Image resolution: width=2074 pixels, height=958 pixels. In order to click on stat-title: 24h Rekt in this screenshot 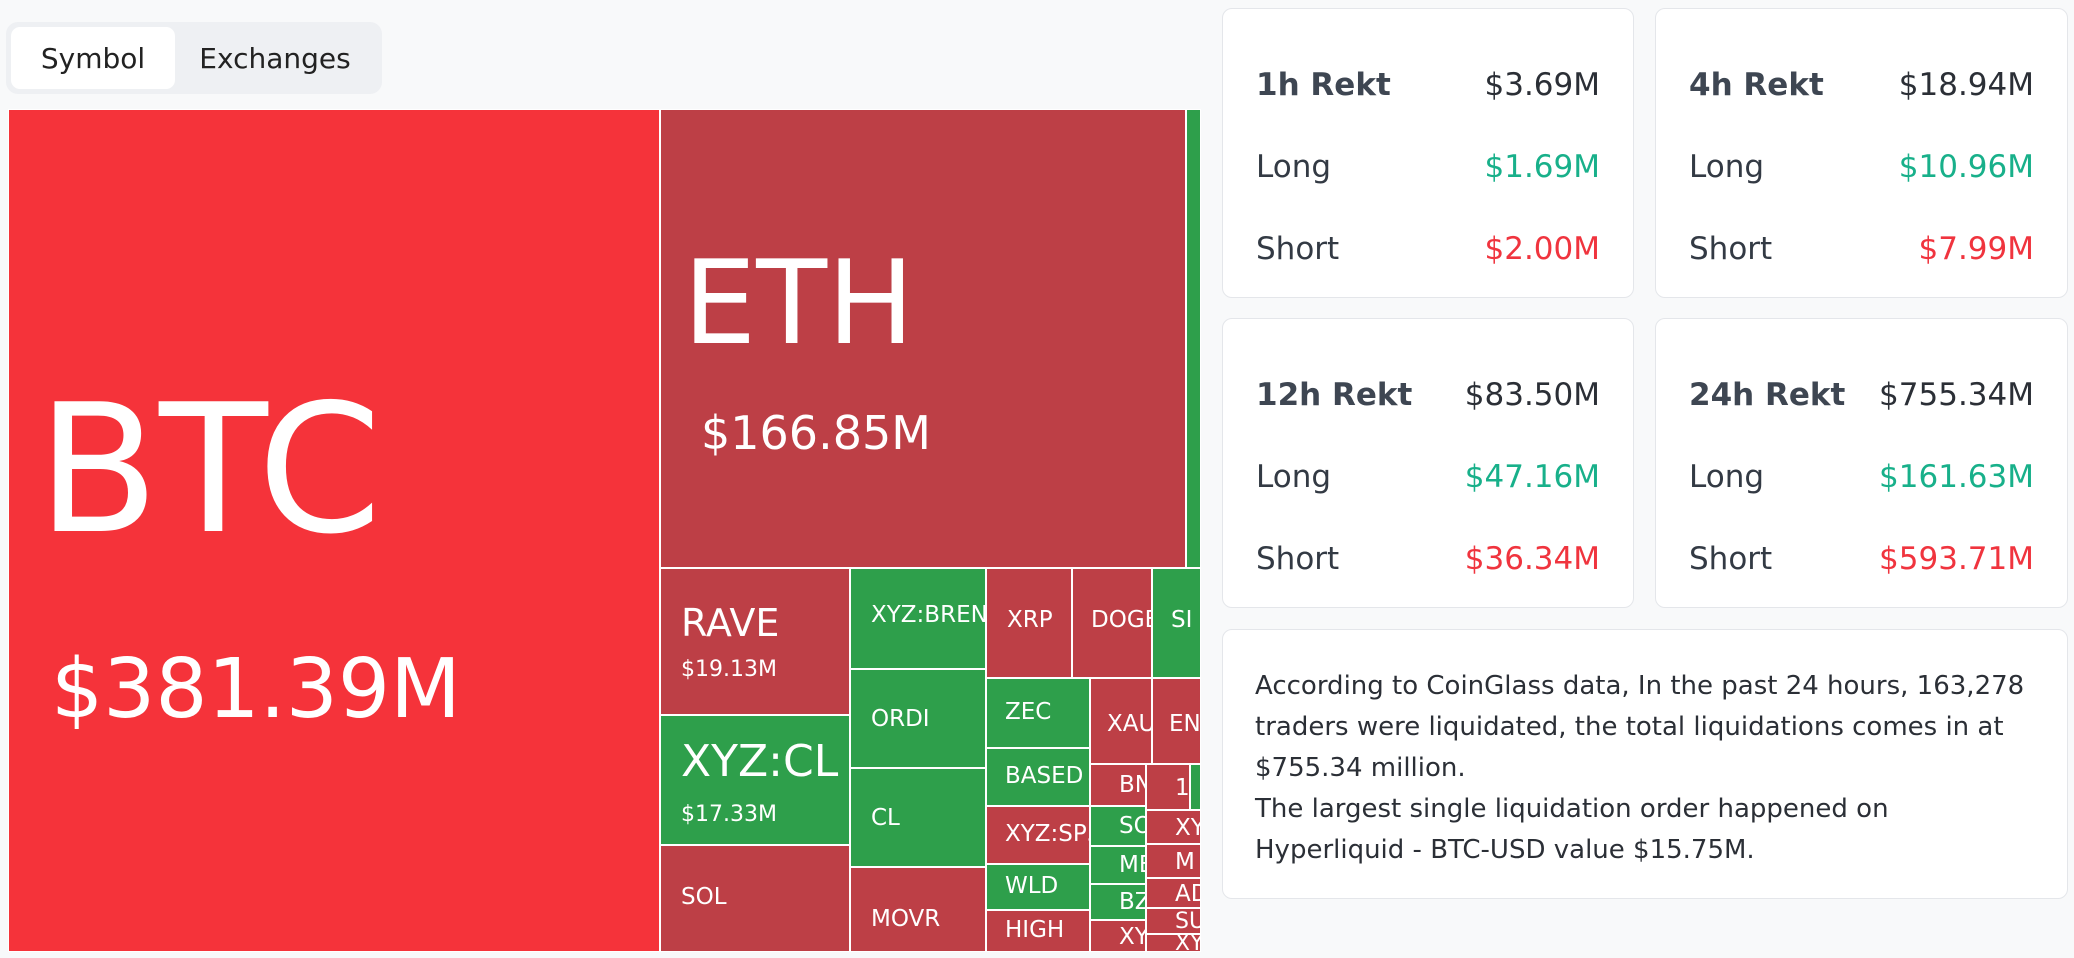, I will do `click(1767, 395)`.